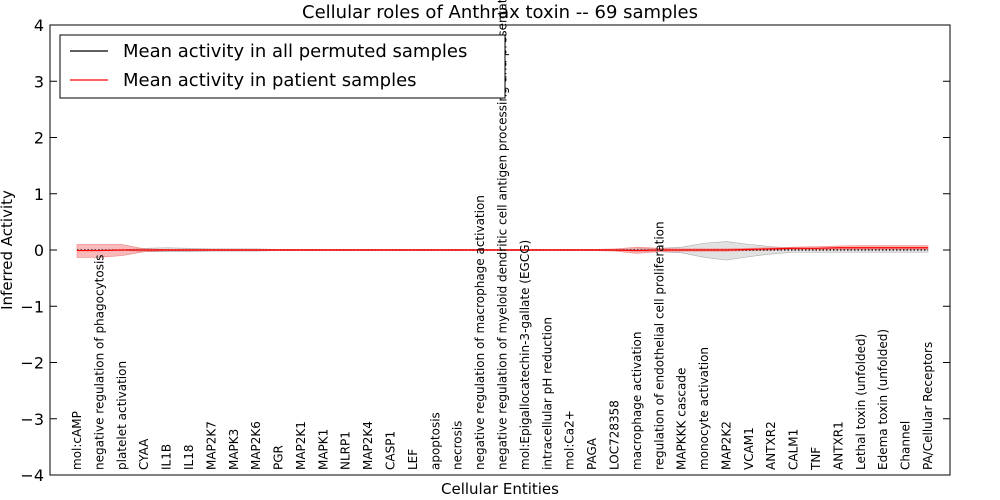 This screenshot has height=500, width=1000. What do you see at coordinates (39, 138) in the screenshot?
I see `y-tick-label: 2` at bounding box center [39, 138].